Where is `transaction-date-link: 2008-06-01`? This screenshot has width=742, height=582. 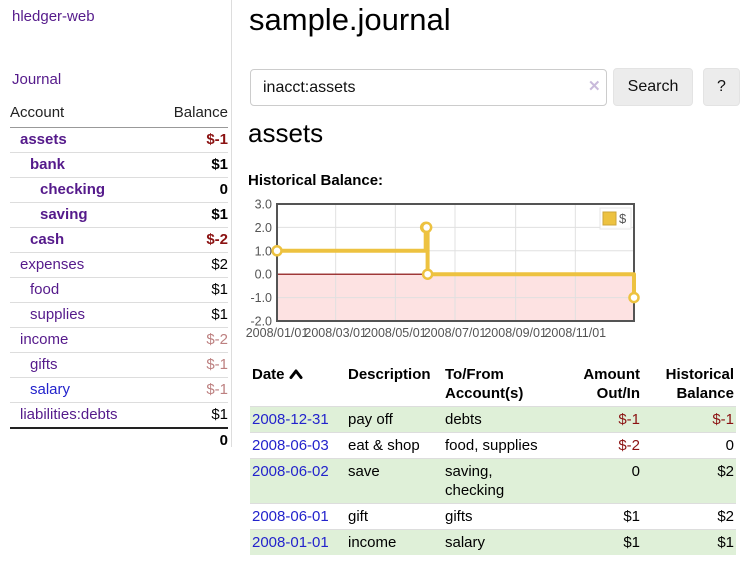
transaction-date-link: 2008-06-01 is located at coordinates (290, 516).